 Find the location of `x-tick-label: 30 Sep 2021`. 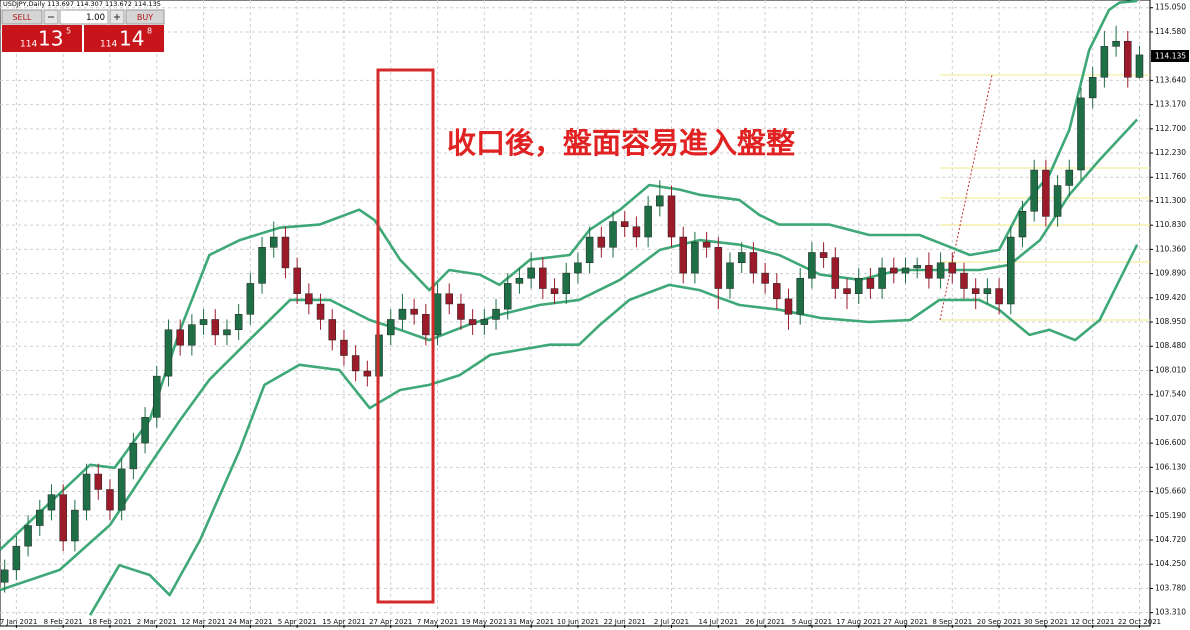

x-tick-label: 30 Sep 2021 is located at coordinates (1046, 622).